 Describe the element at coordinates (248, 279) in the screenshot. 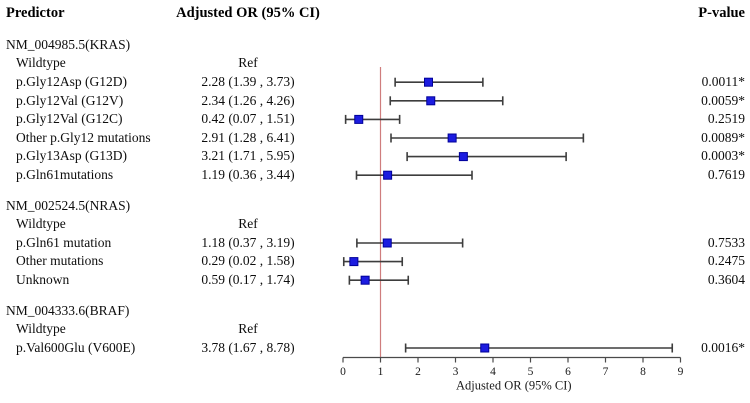

I see `or-ci-value: 0.59 (0.17 , 1.74)` at that location.